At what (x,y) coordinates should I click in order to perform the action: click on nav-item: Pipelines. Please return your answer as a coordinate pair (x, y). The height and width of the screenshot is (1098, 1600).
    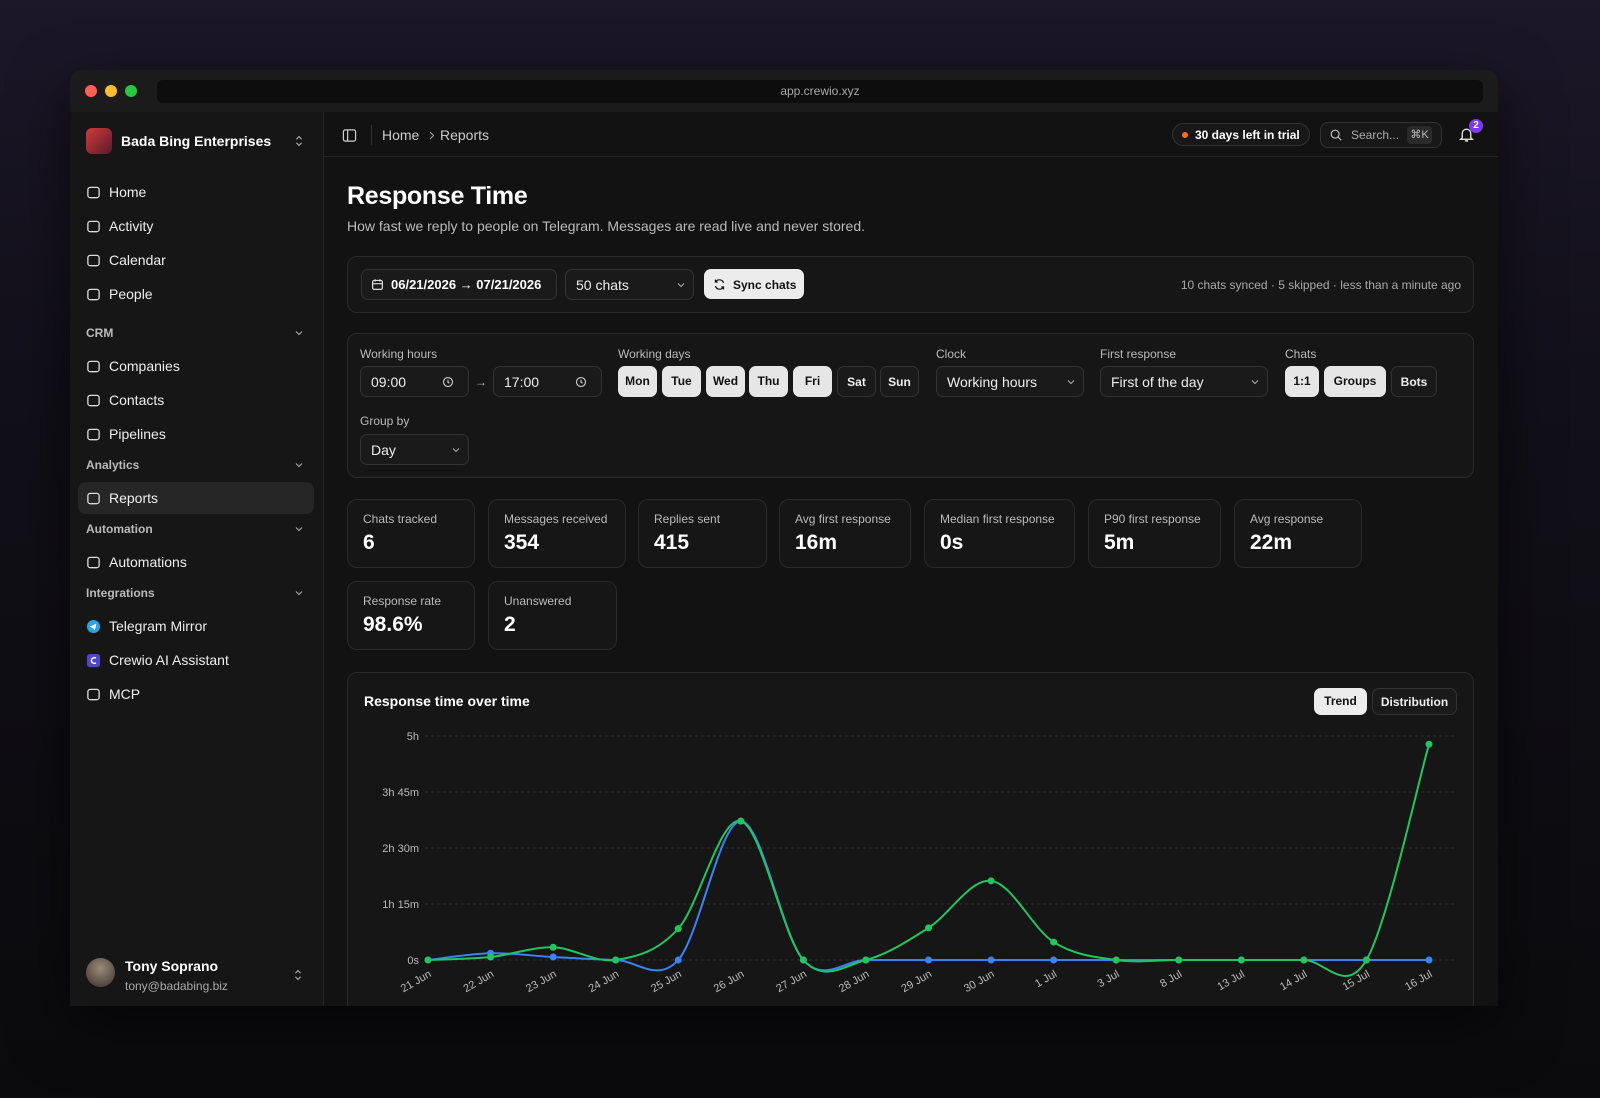
    Looking at the image, I should click on (137, 434).